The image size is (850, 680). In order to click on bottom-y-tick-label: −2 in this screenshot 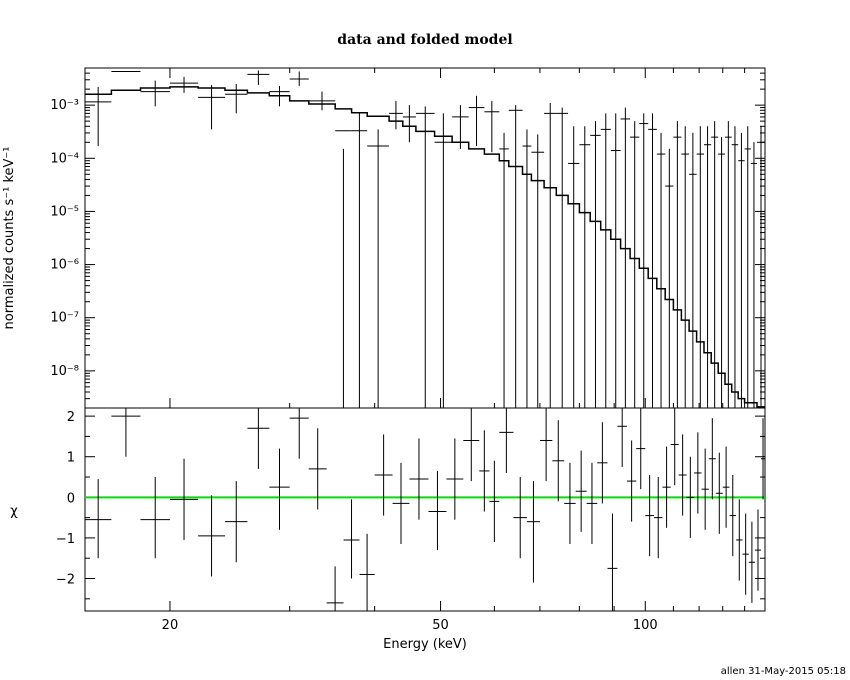, I will do `click(65, 580)`.